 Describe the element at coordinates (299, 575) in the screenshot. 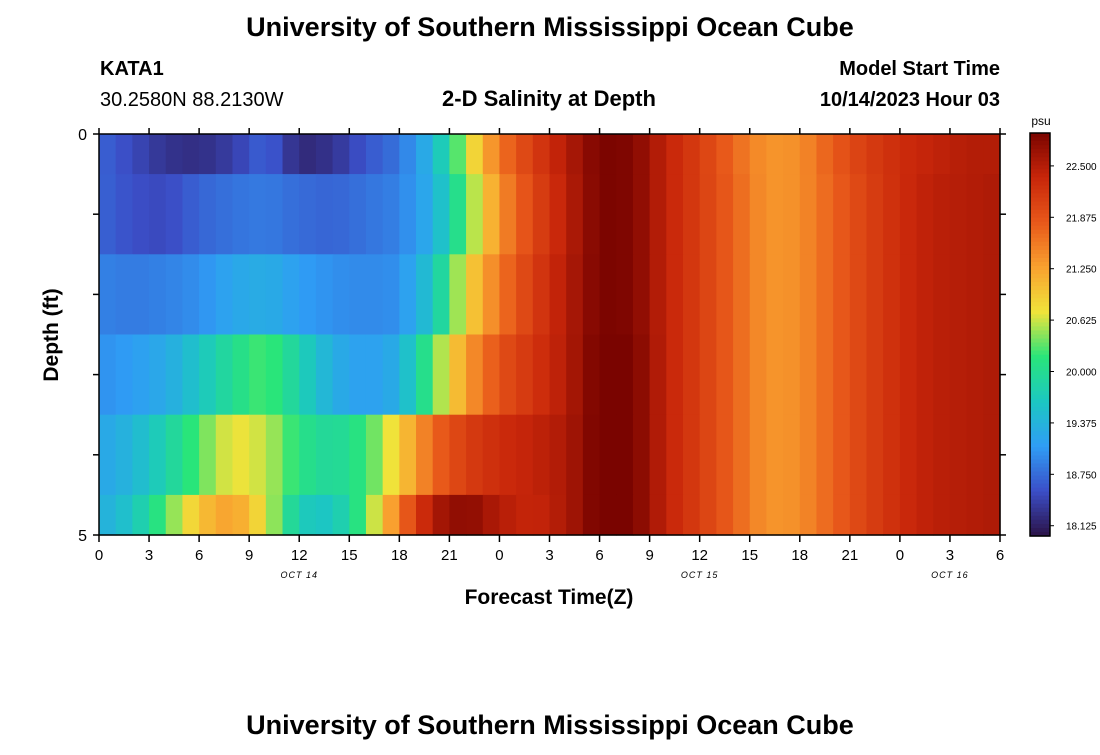

I see `date-label: OCT 14` at that location.